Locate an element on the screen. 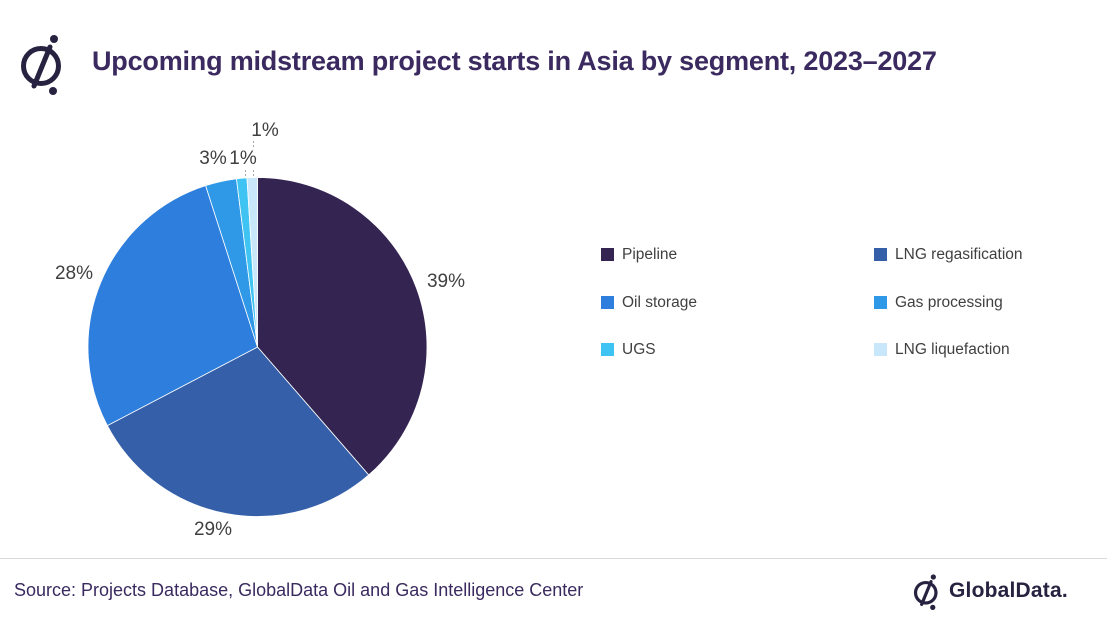  pie-label-lng-regasification: 29% is located at coordinates (213, 529).